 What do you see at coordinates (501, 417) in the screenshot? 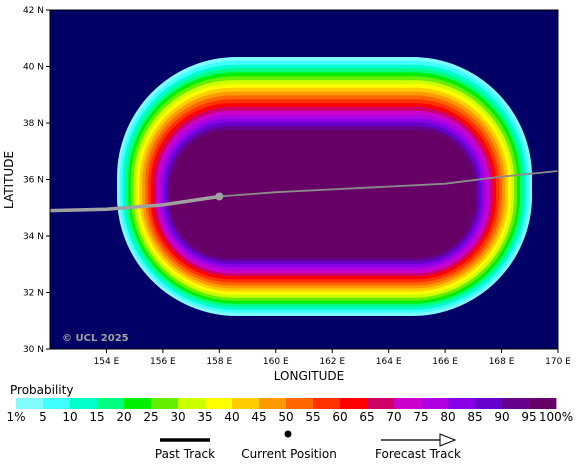
I see `colorbar-label: 90` at bounding box center [501, 417].